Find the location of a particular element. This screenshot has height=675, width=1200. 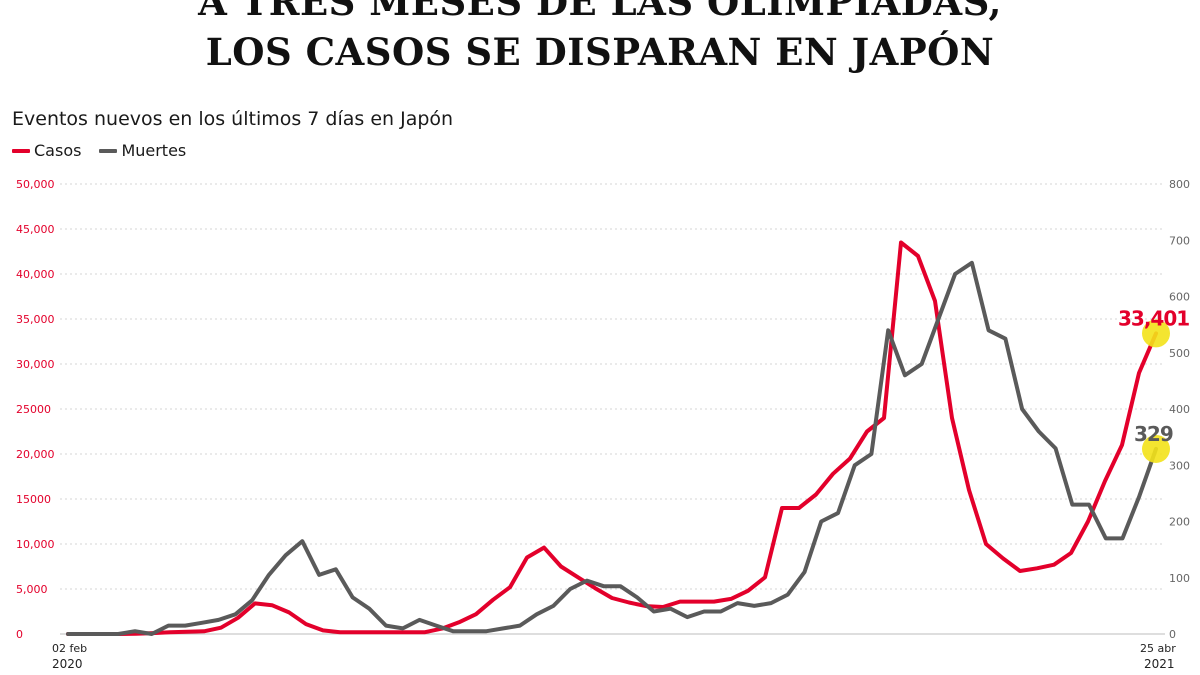

legend-item-muertes: Muertes is located at coordinates (142, 150).